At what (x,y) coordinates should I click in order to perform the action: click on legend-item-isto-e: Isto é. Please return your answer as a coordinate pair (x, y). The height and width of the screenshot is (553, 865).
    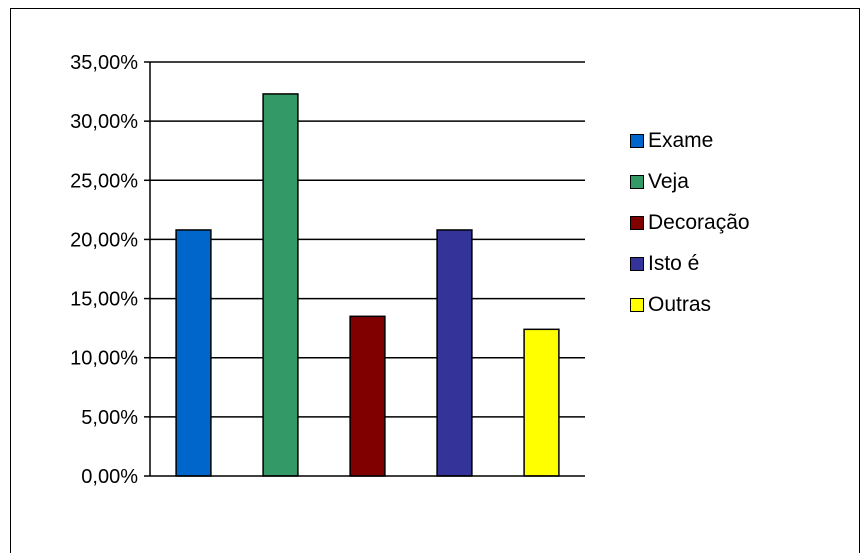
    Looking at the image, I should click on (690, 263).